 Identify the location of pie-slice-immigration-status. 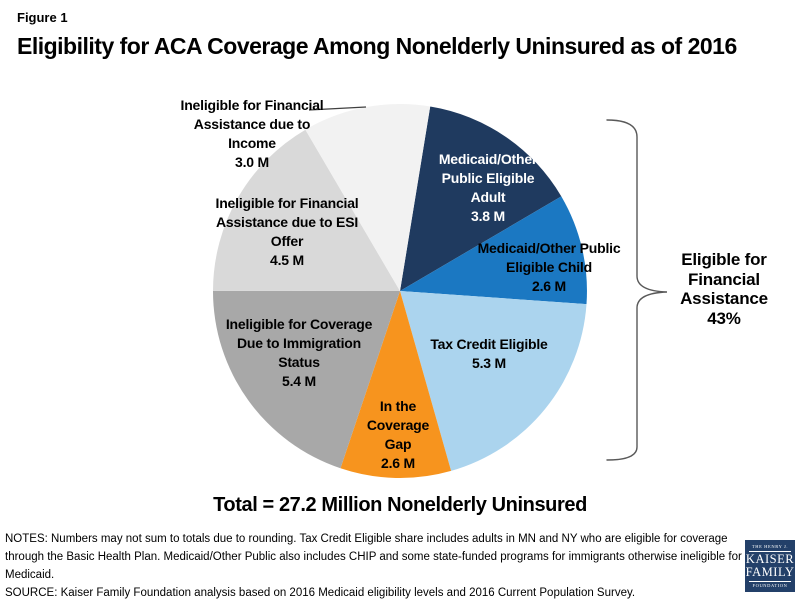
(306, 379).